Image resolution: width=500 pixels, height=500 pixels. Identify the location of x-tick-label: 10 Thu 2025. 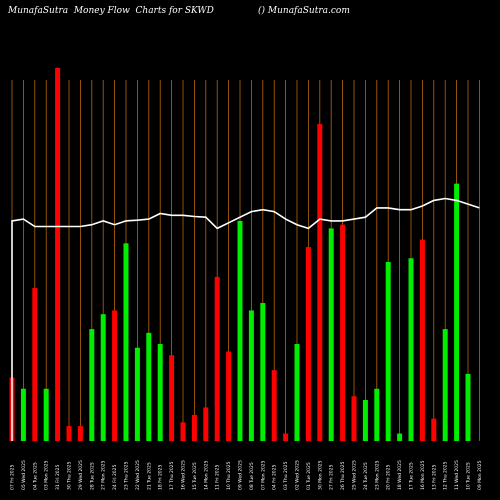
(229, 475).